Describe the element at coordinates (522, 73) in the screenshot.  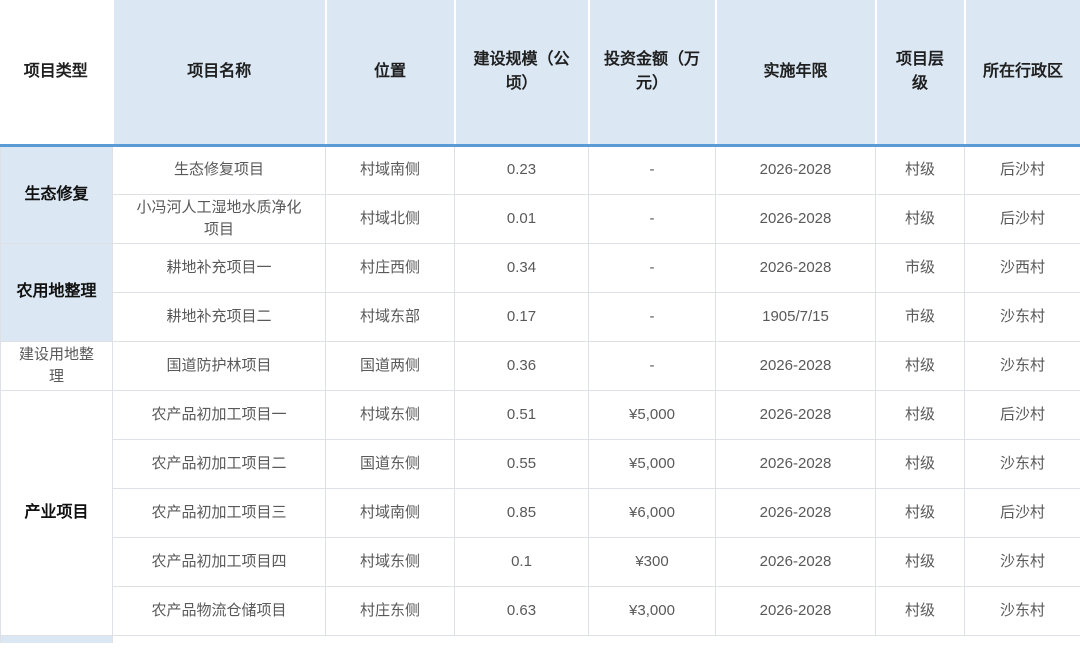
I see `col-header-scale: 建设规模（公顷）` at that location.